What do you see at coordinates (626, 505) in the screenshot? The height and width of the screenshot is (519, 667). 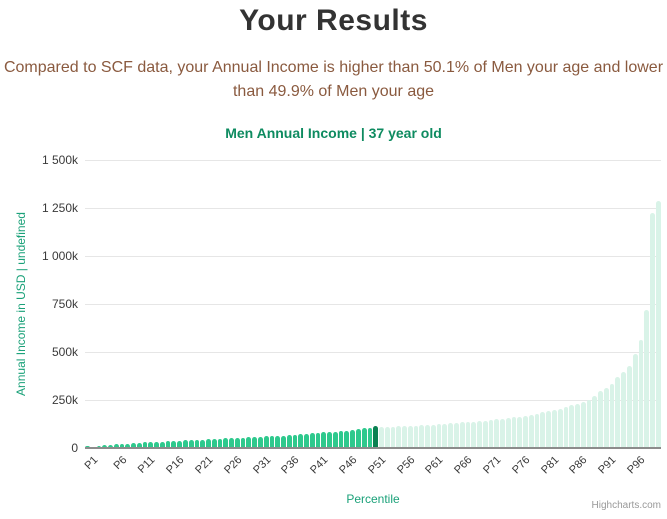 I see `highcharts-credit-link: Highcharts.com` at bounding box center [626, 505].